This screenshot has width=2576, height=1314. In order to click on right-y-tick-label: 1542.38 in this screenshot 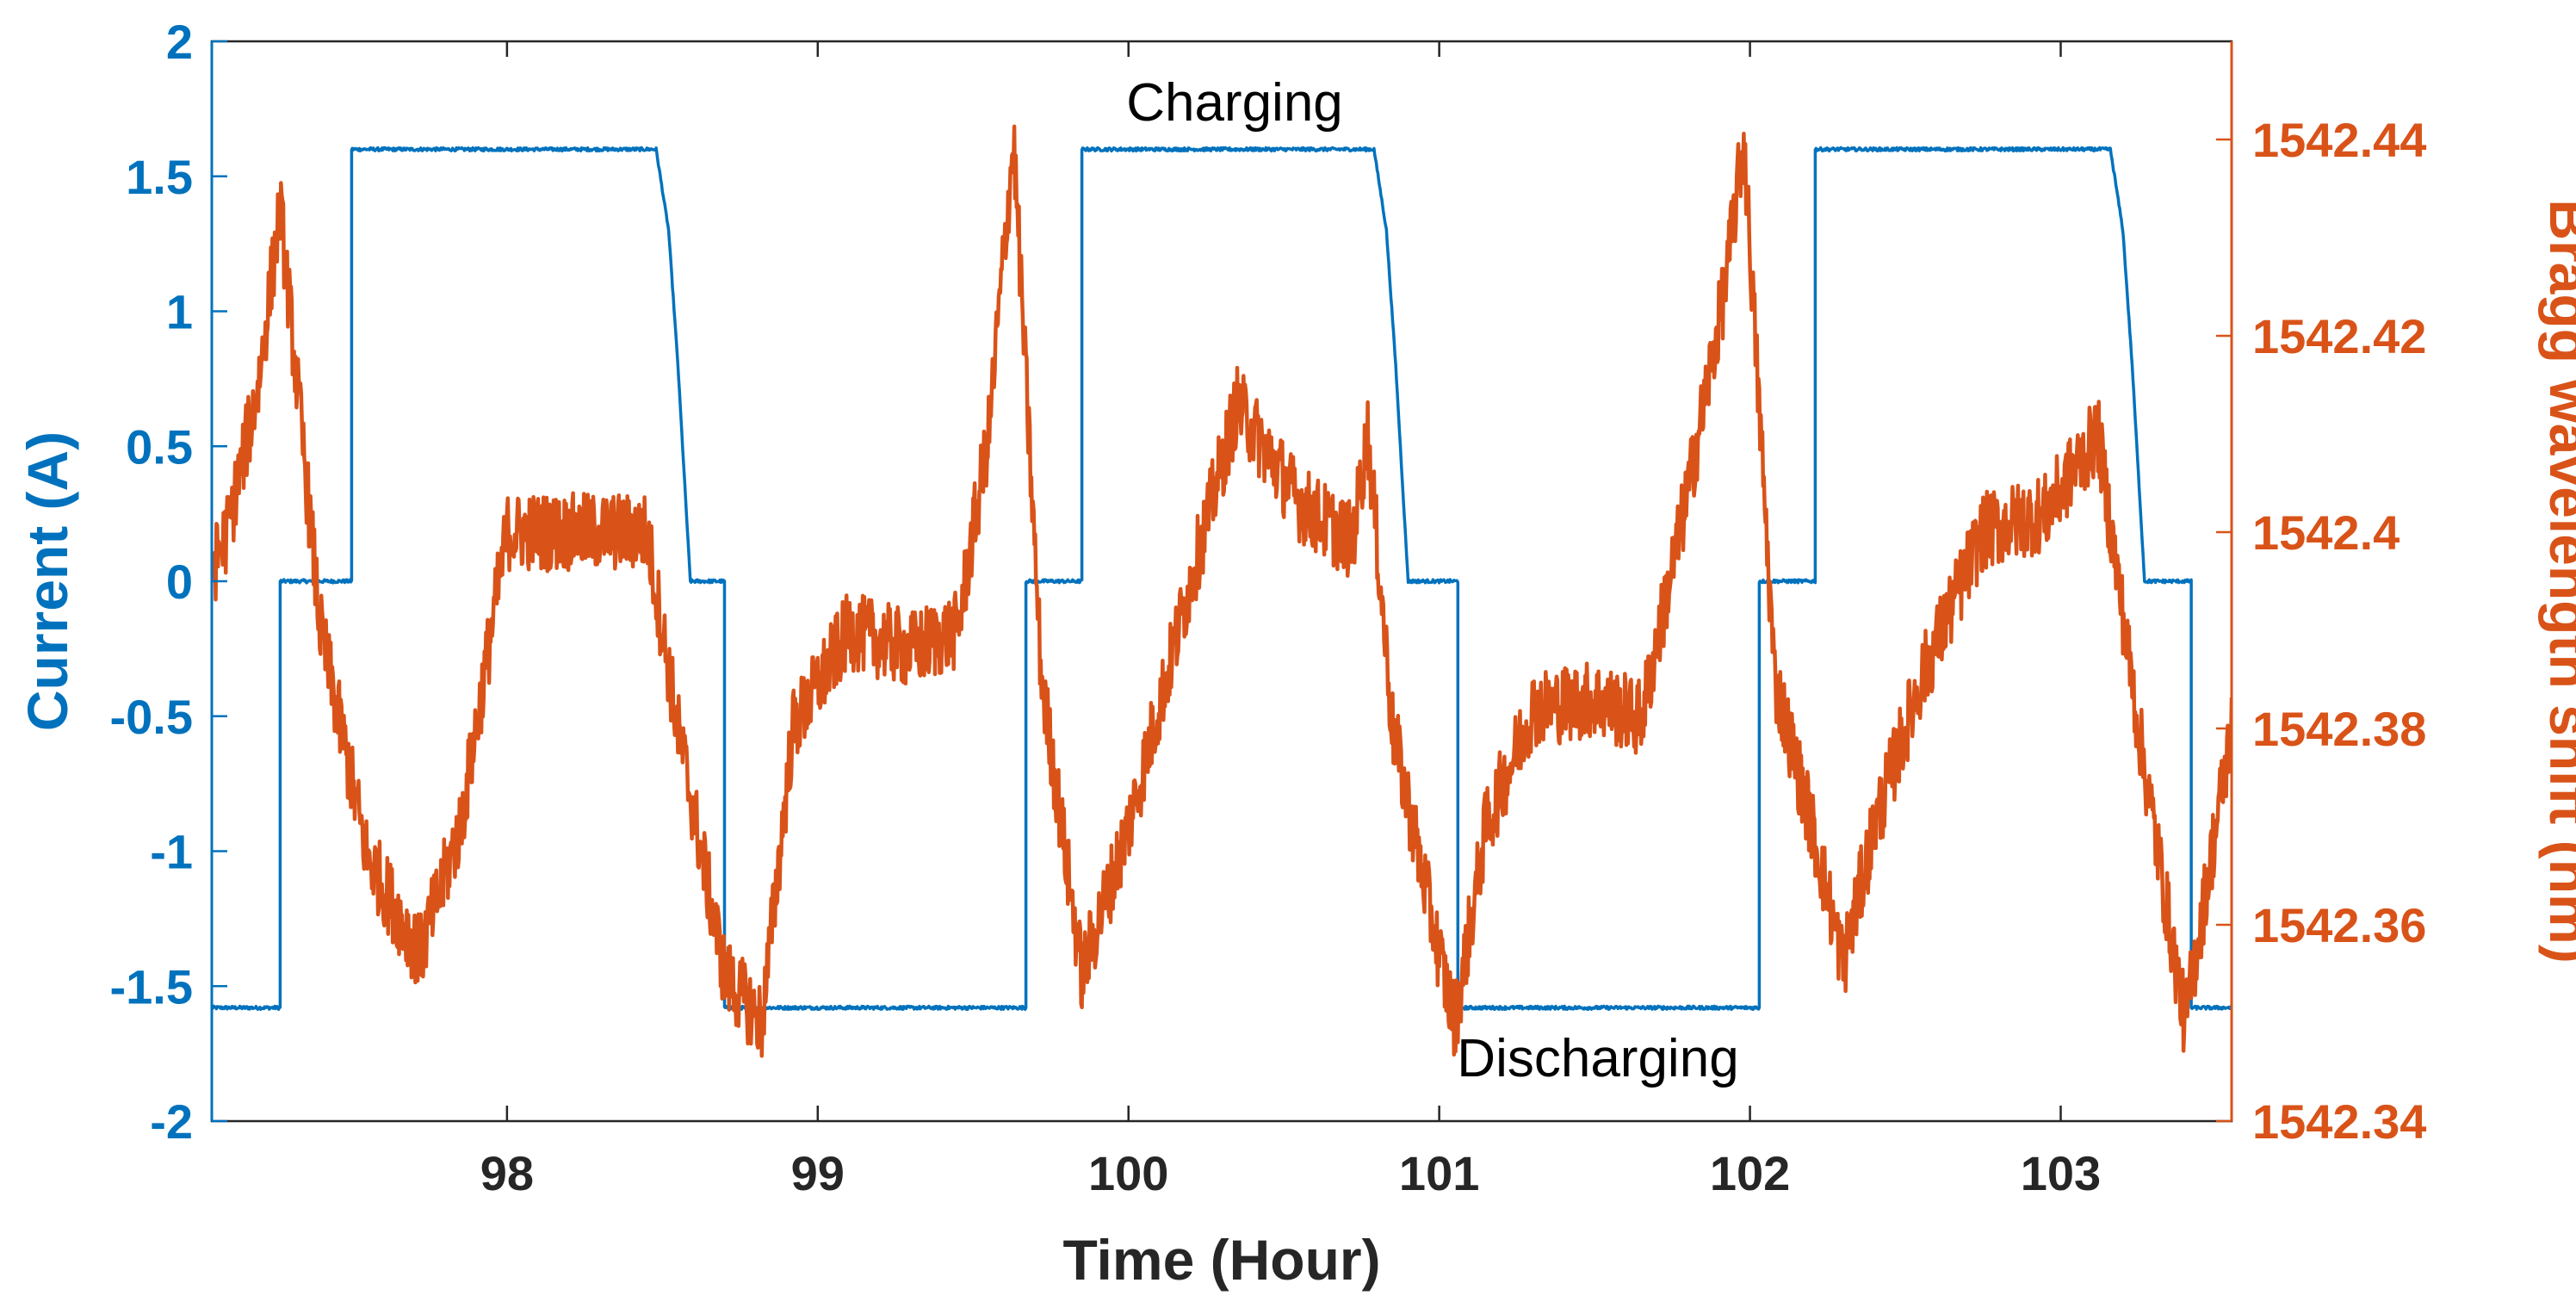, I will do `click(2339, 729)`.